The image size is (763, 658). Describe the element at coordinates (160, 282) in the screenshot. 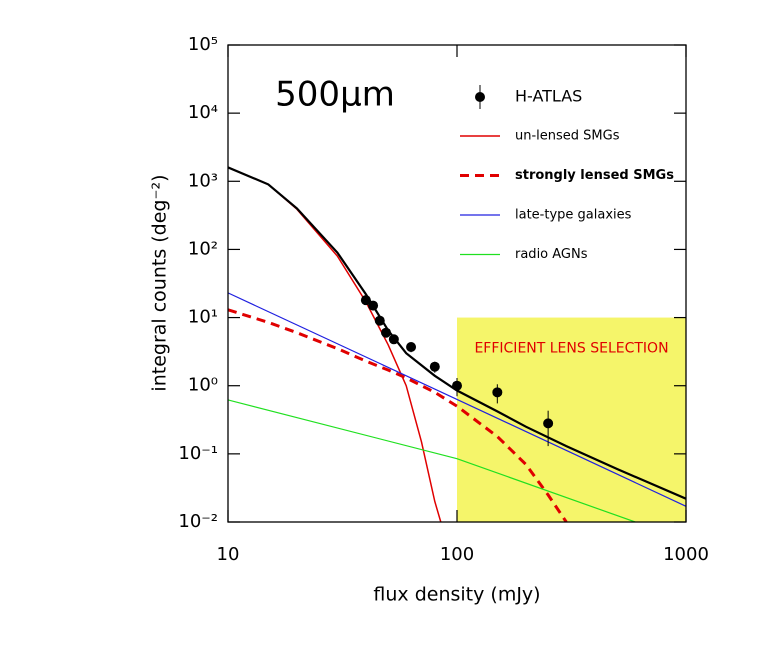

I see `y-axis-label: integral counts (deg⁻²)` at that location.